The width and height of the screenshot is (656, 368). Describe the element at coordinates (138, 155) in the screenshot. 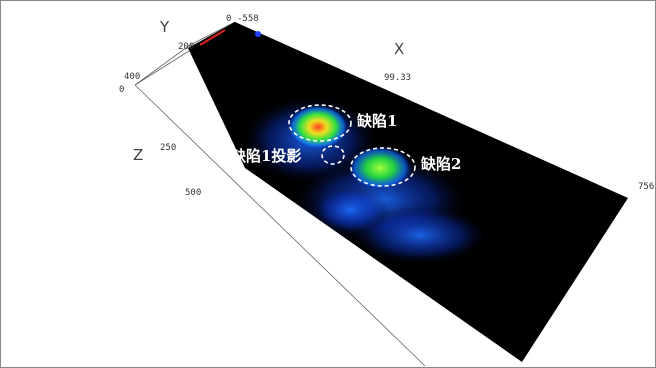

I see `z-axis-label: Z` at that location.